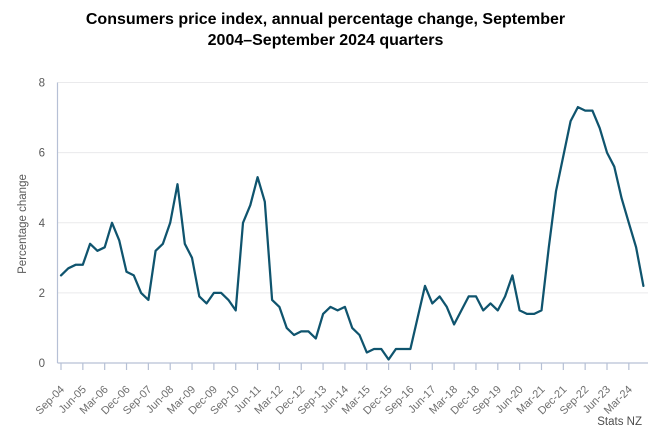  What do you see at coordinates (325, 40) in the screenshot?
I see `chart-title-line2: 2004–September 2024 quarters` at bounding box center [325, 40].